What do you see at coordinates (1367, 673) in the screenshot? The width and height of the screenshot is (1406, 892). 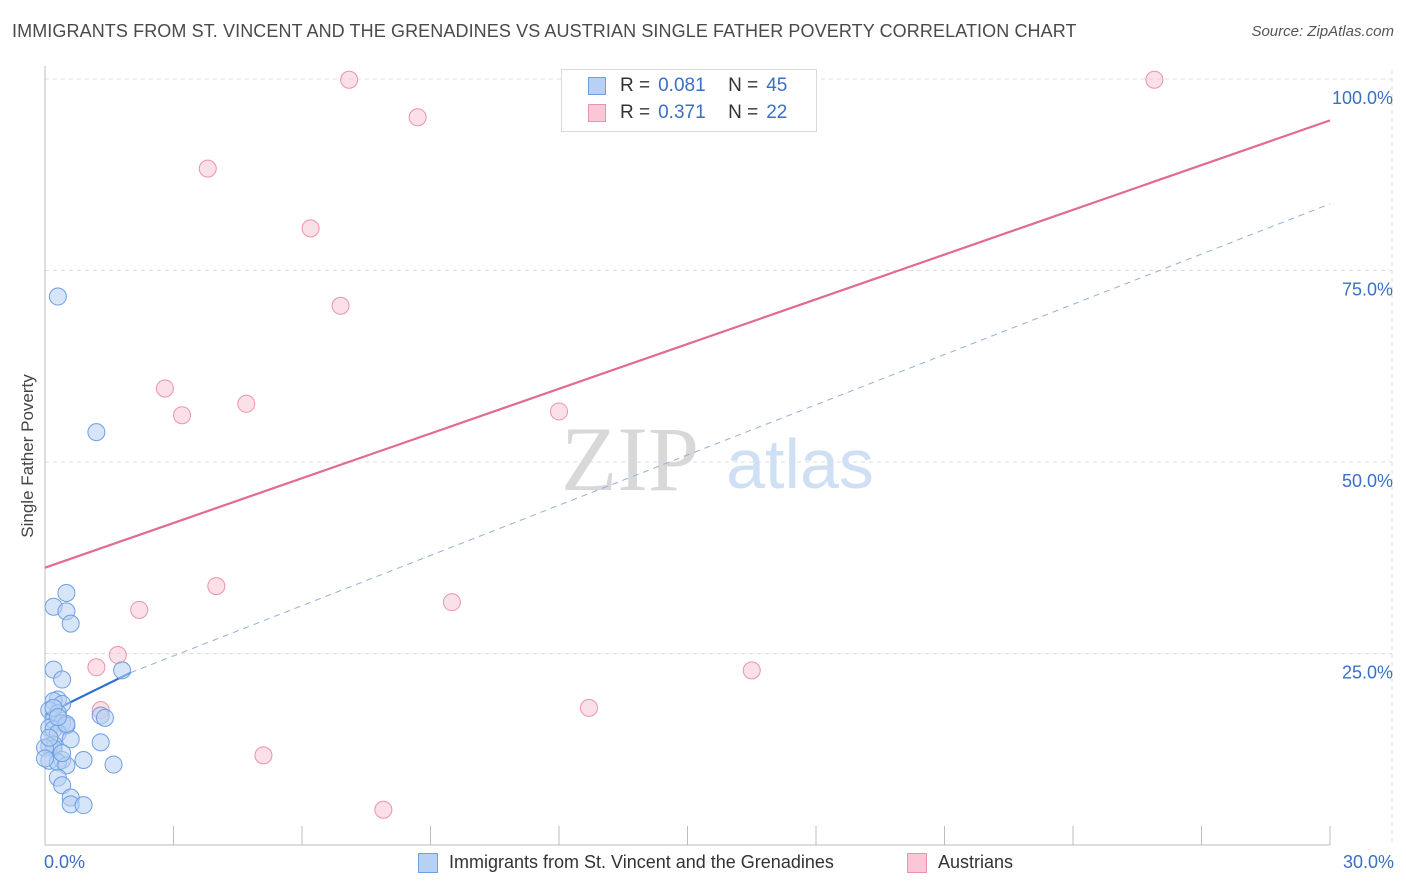 I see `y-tick-label: 25.0%` at bounding box center [1367, 673].